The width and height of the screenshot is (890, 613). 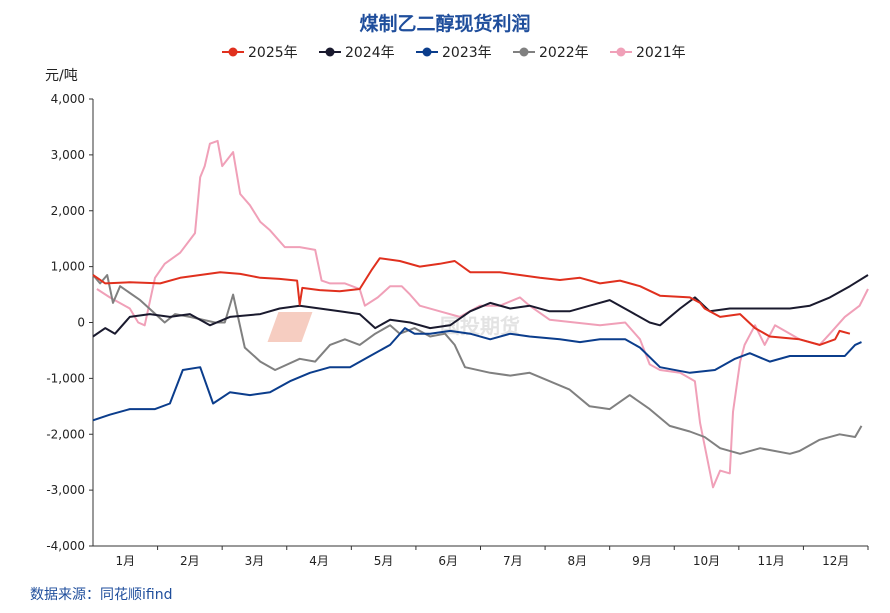 I want to click on y-tick-label: -1,000, so click(x=65, y=378).